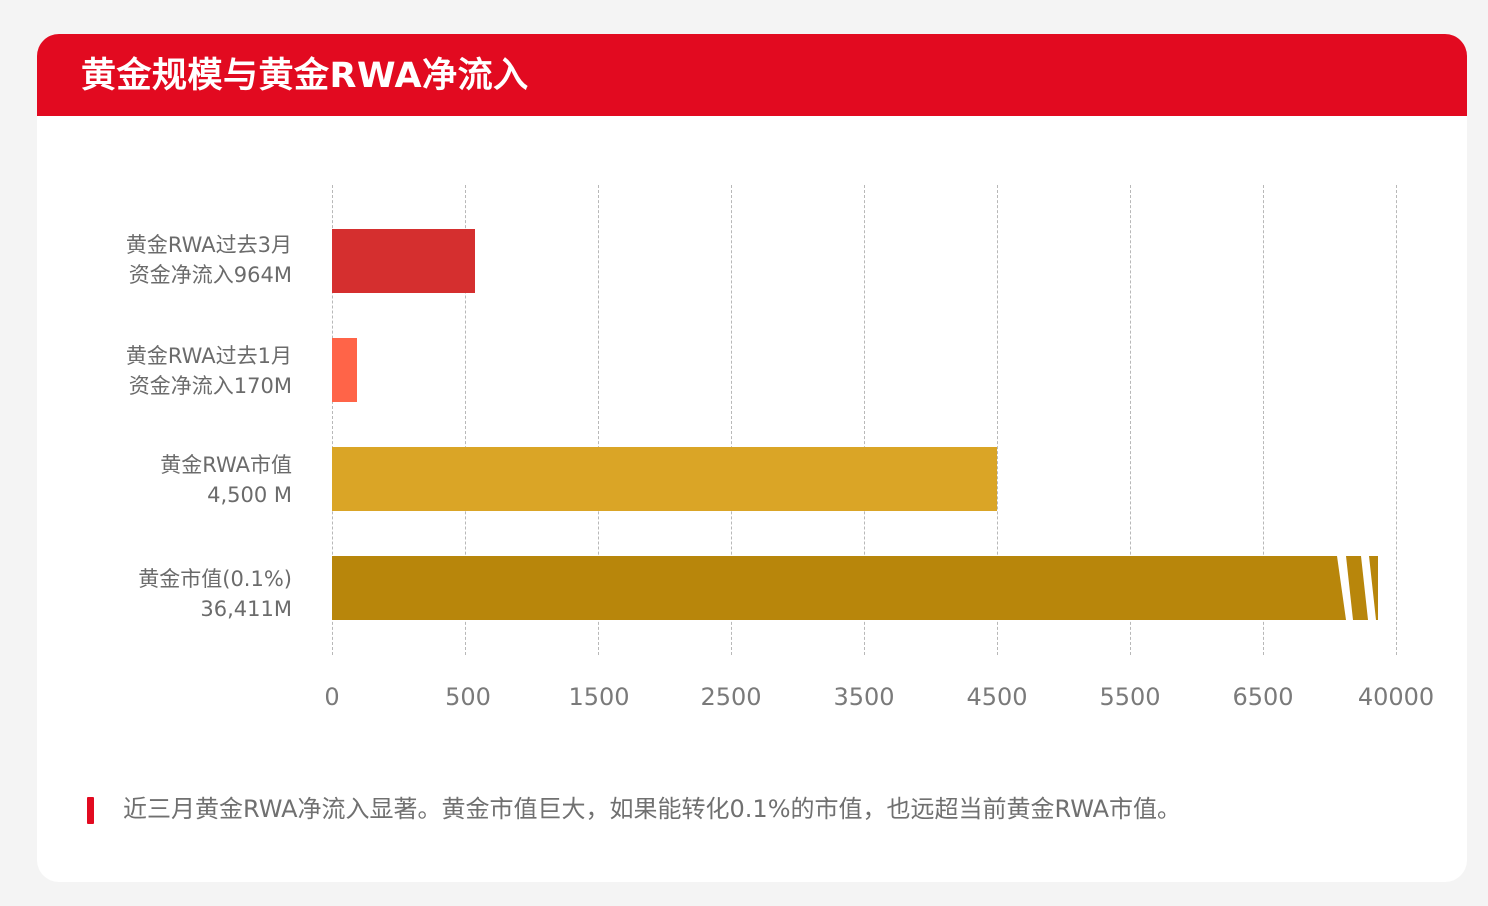  I want to click on category-label-rwa-3m-inflow: 黄金RWA过去3月 资金净流入964M, so click(209, 260).